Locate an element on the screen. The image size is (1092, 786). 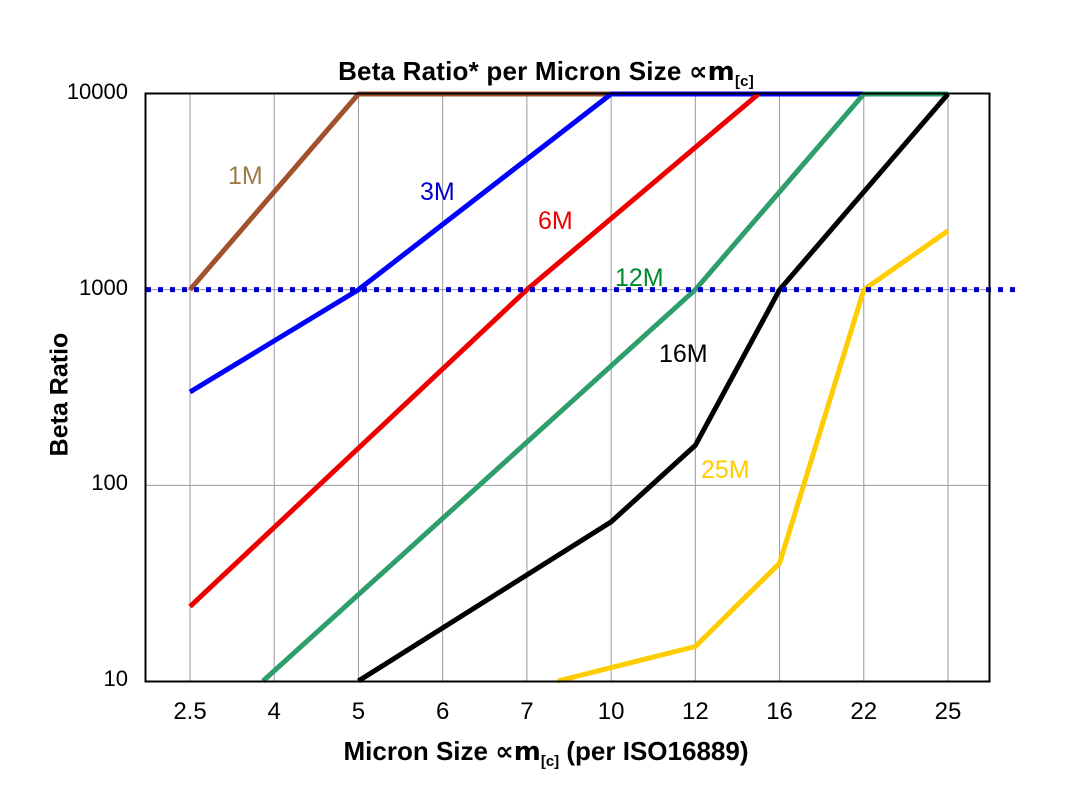
x-tick-label-2.5: 2.5 is located at coordinates (190, 711).